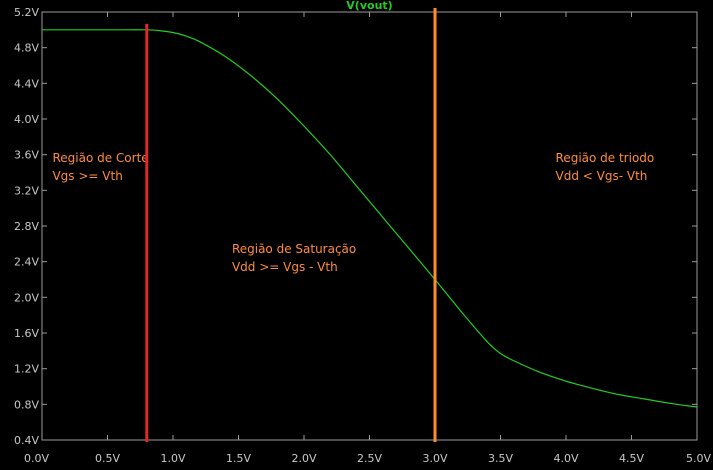  I want to click on y-tick-label: 3.2V, so click(26, 190).